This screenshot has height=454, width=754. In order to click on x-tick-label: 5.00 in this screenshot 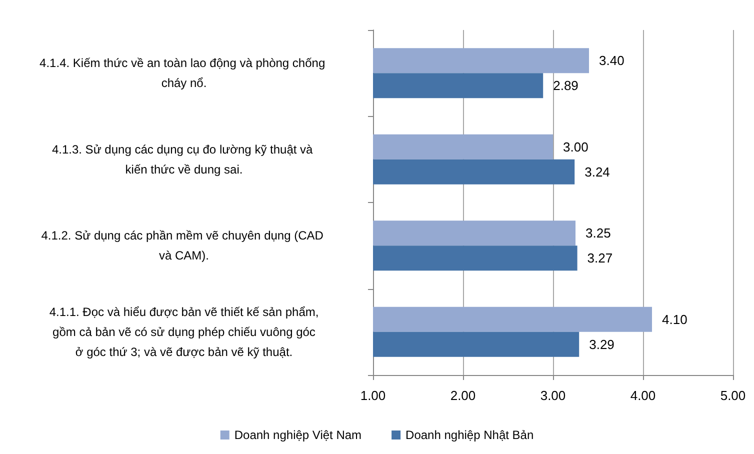, I will do `click(733, 395)`.